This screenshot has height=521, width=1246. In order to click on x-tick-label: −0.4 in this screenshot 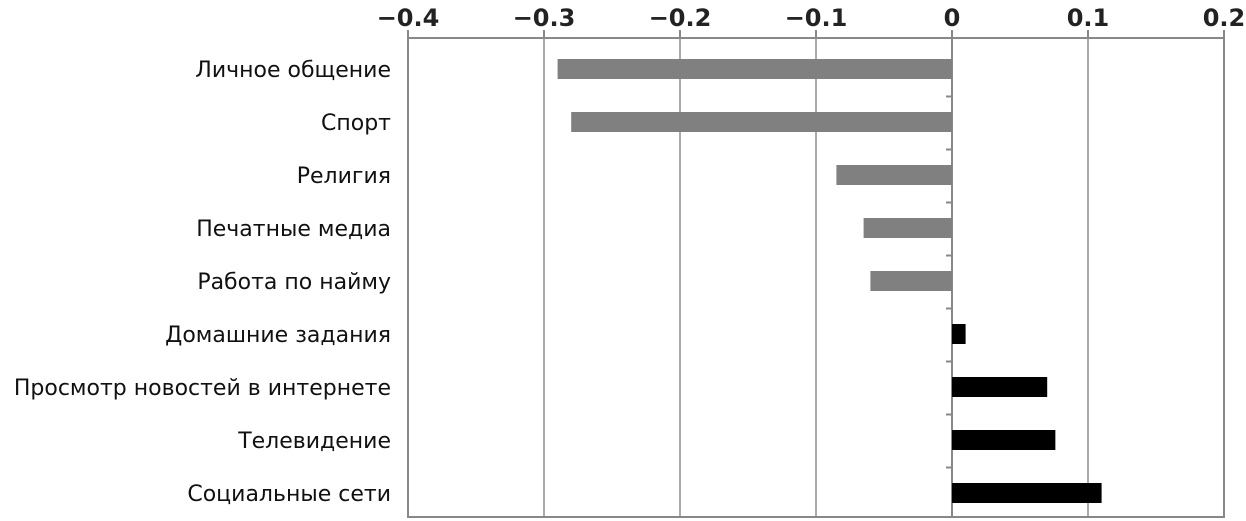, I will do `click(408, 18)`.